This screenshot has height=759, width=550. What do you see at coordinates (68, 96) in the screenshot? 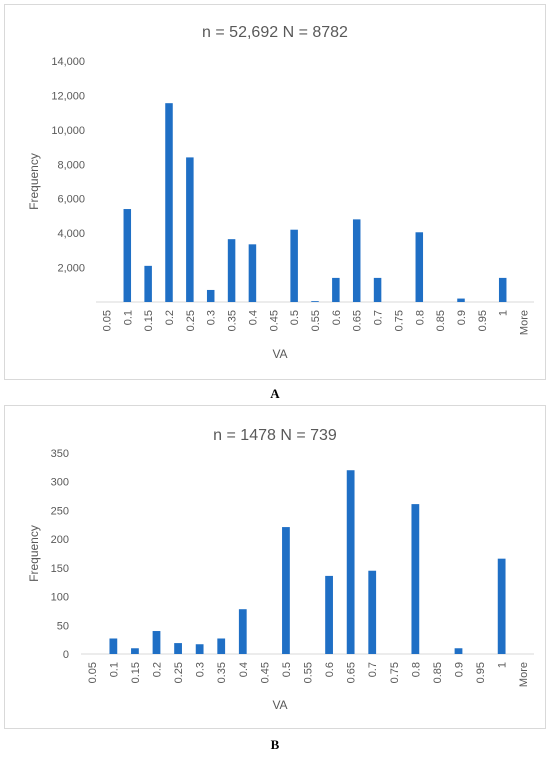
I see `y-tick-label: 12,000` at bounding box center [68, 96].